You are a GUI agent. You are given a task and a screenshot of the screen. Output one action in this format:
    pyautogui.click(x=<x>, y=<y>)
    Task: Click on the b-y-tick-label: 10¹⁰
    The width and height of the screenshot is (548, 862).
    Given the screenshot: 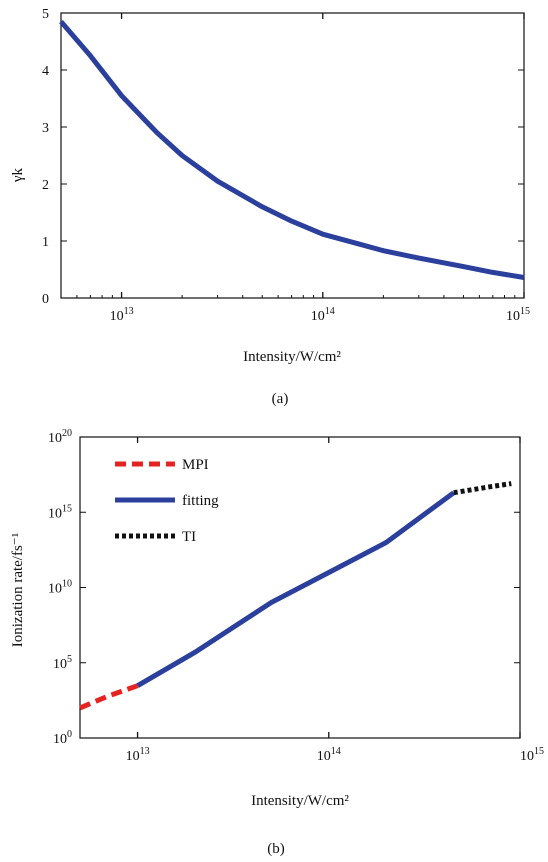 What is the action you would take?
    pyautogui.click(x=60, y=588)
    